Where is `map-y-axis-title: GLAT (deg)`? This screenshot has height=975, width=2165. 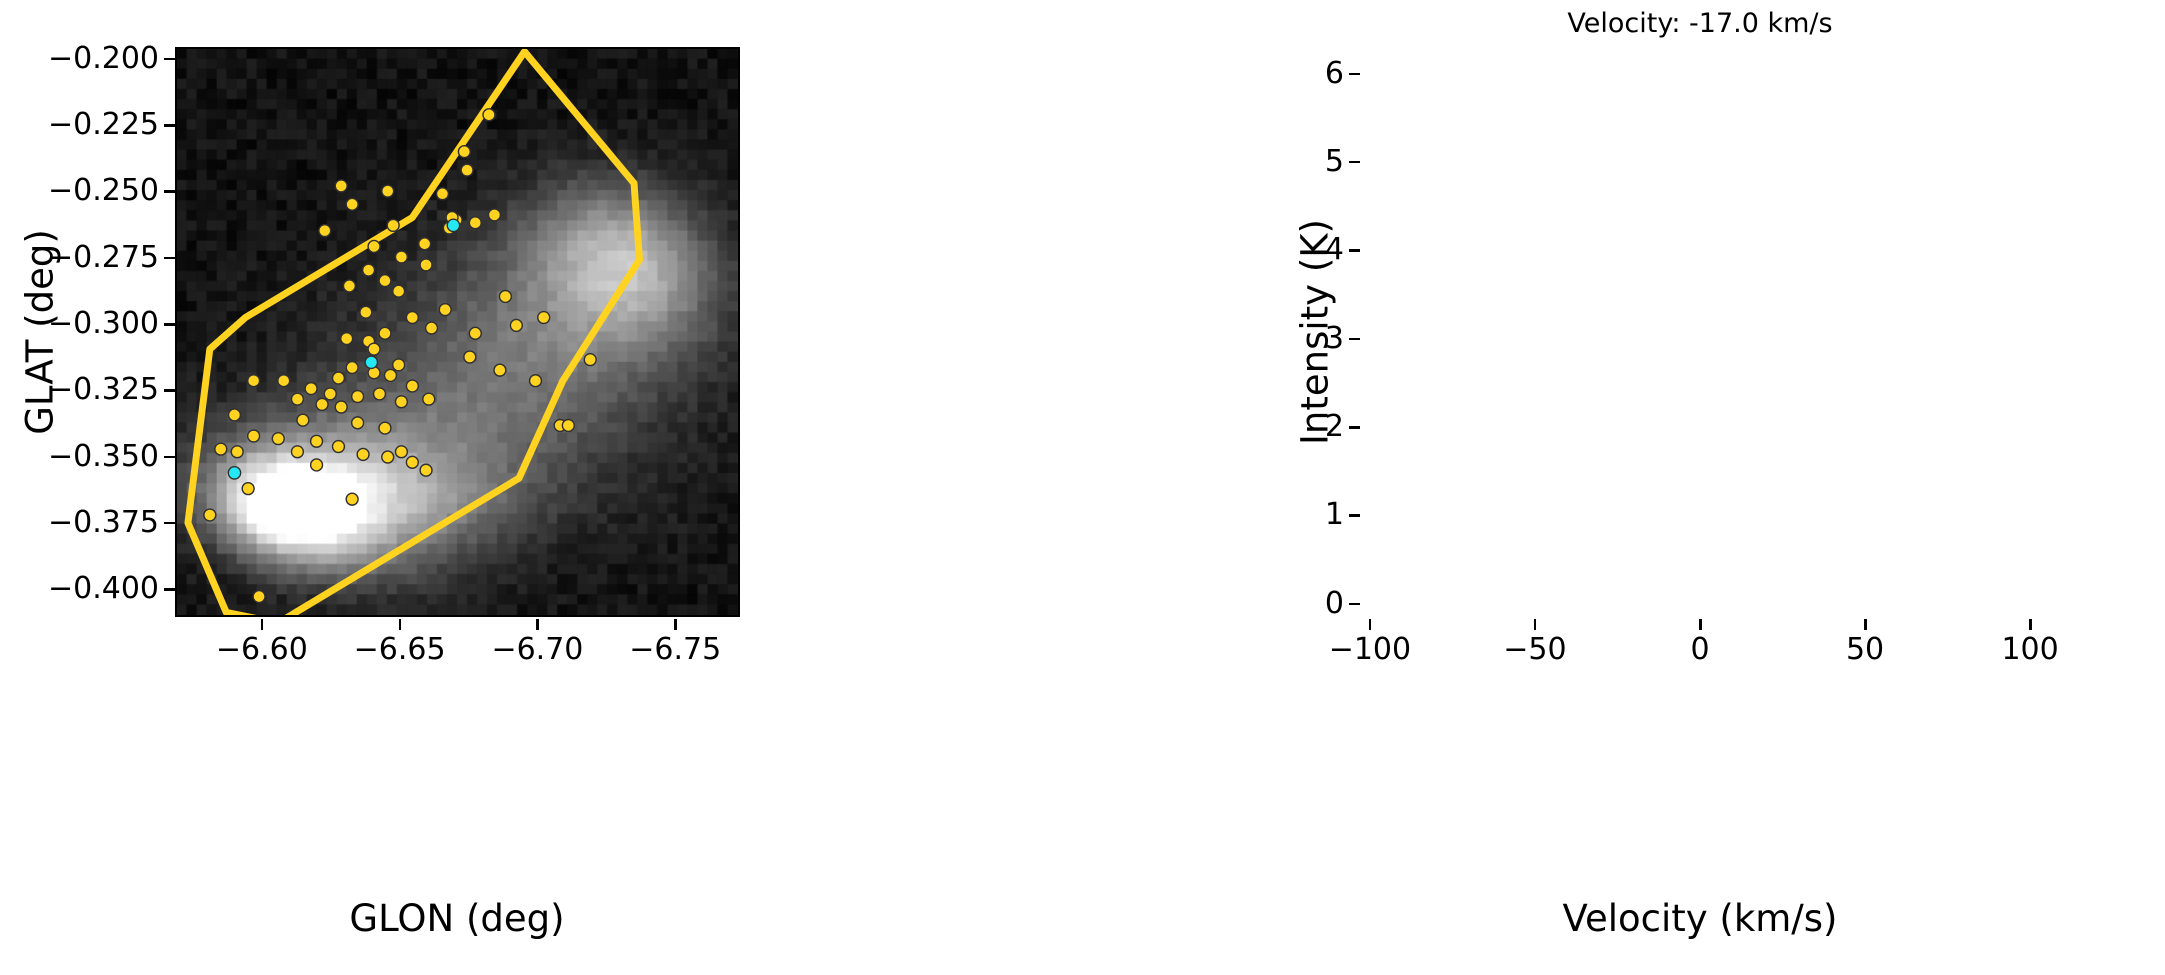 map-y-axis-title: GLAT (deg) is located at coordinates (40, 332).